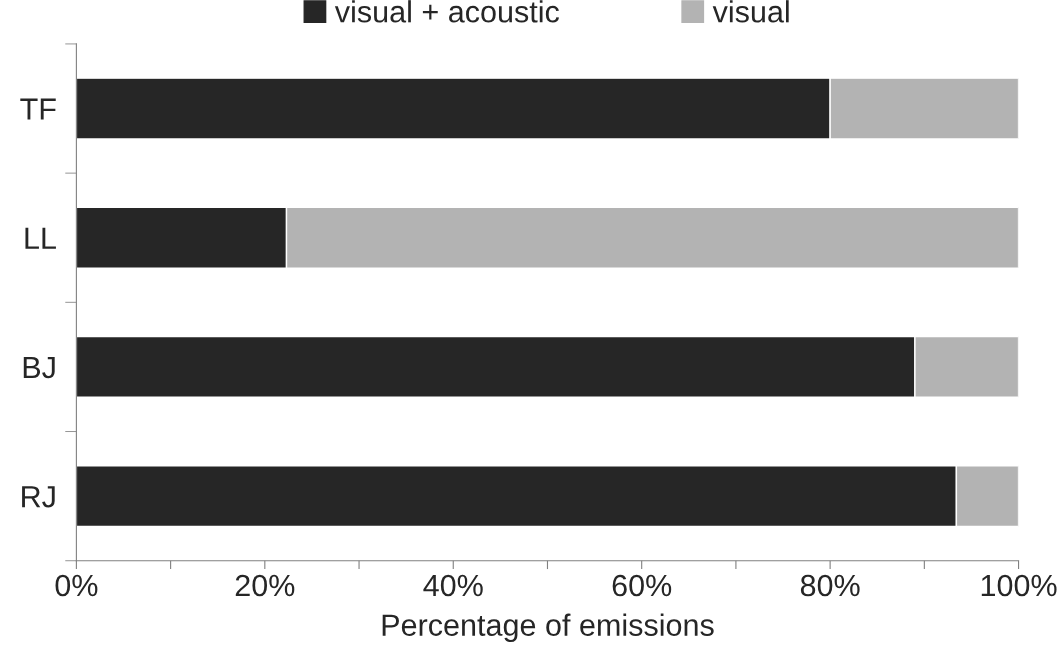 The width and height of the screenshot is (1061, 646). Describe the element at coordinates (40, 238) in the screenshot. I see `y-tick-label: LL` at that location.